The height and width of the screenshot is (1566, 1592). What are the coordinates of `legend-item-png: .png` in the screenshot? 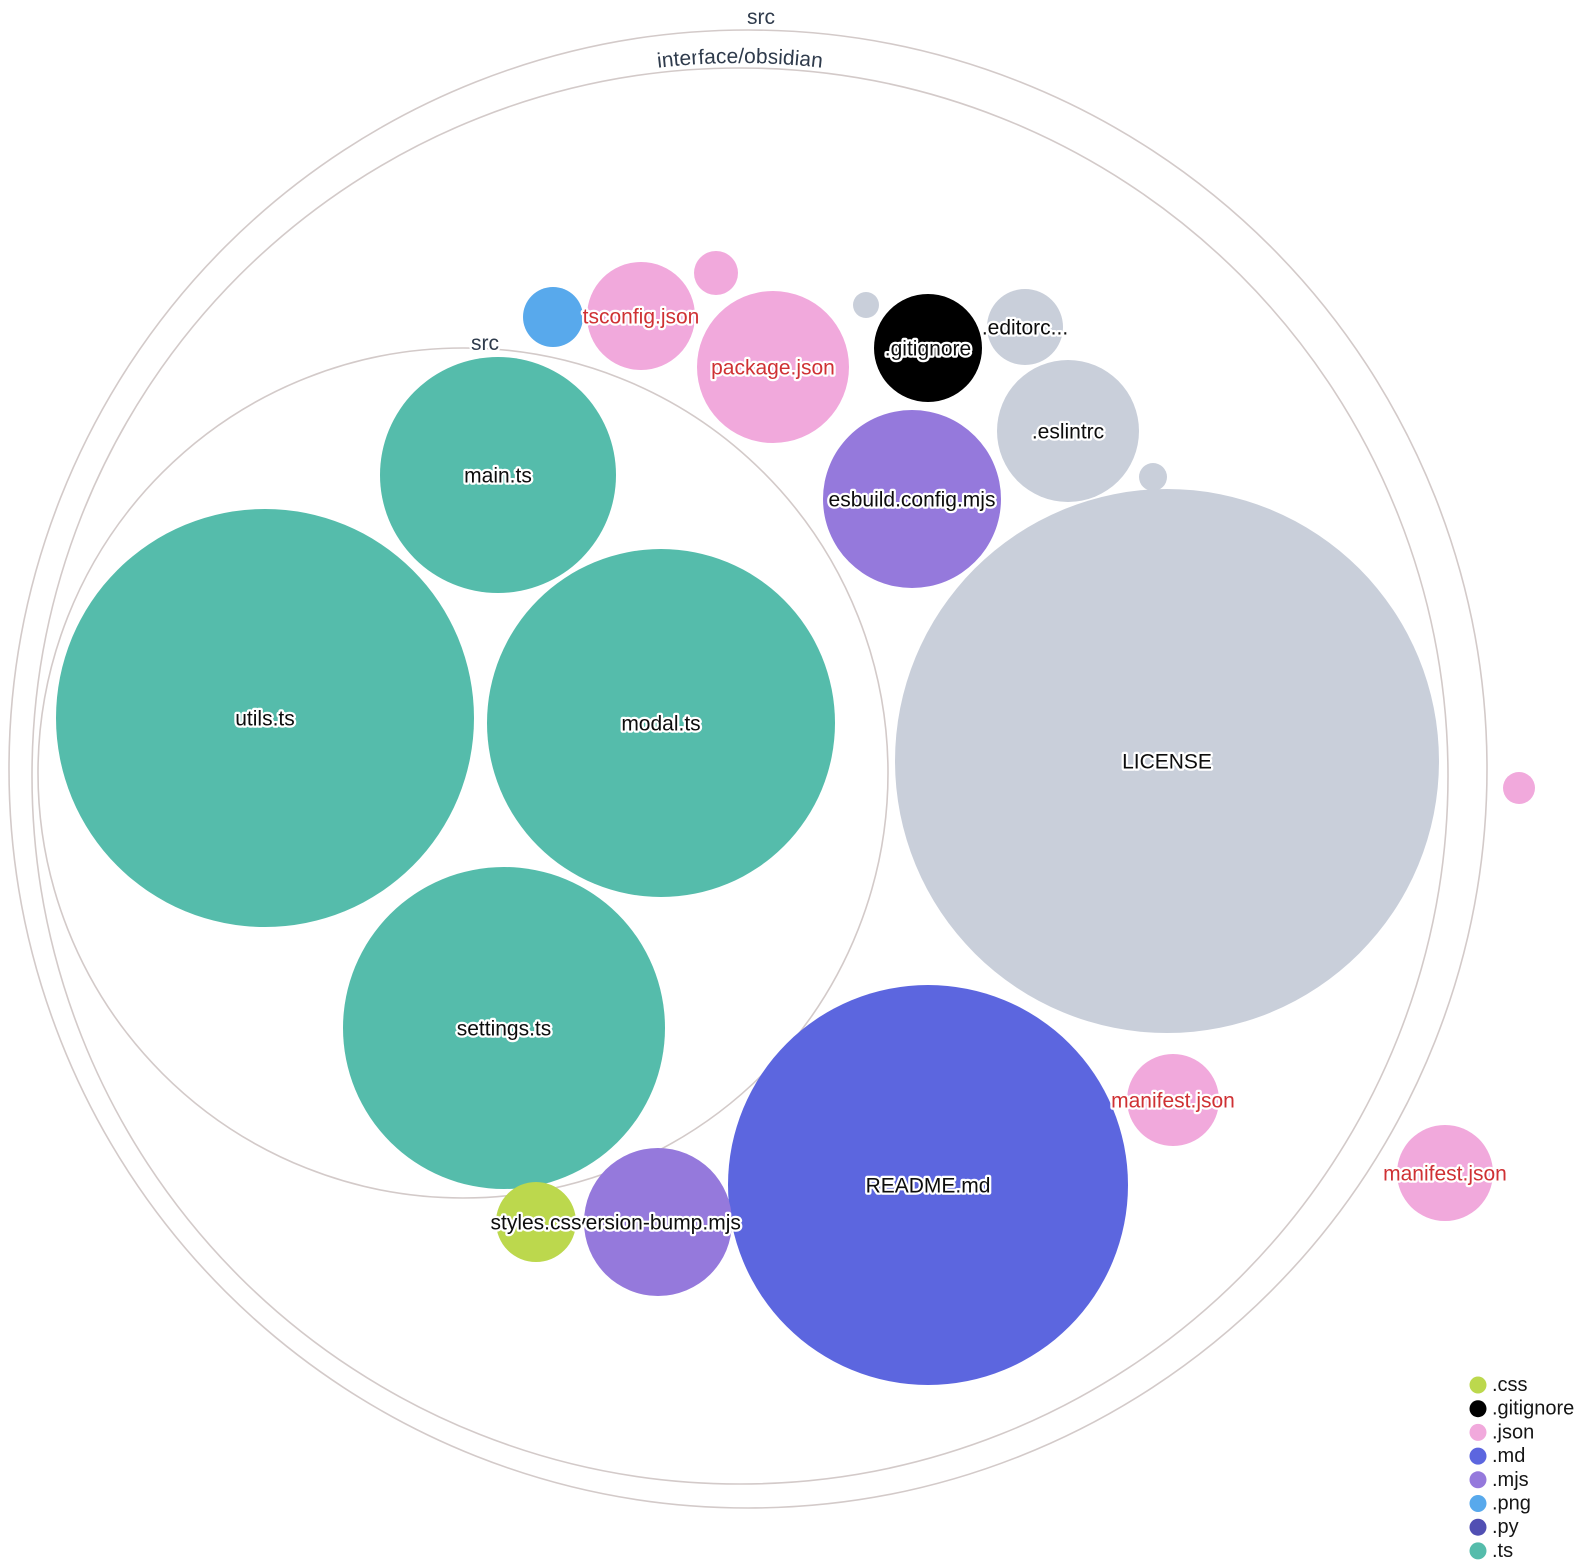 It's located at (1500, 1504).